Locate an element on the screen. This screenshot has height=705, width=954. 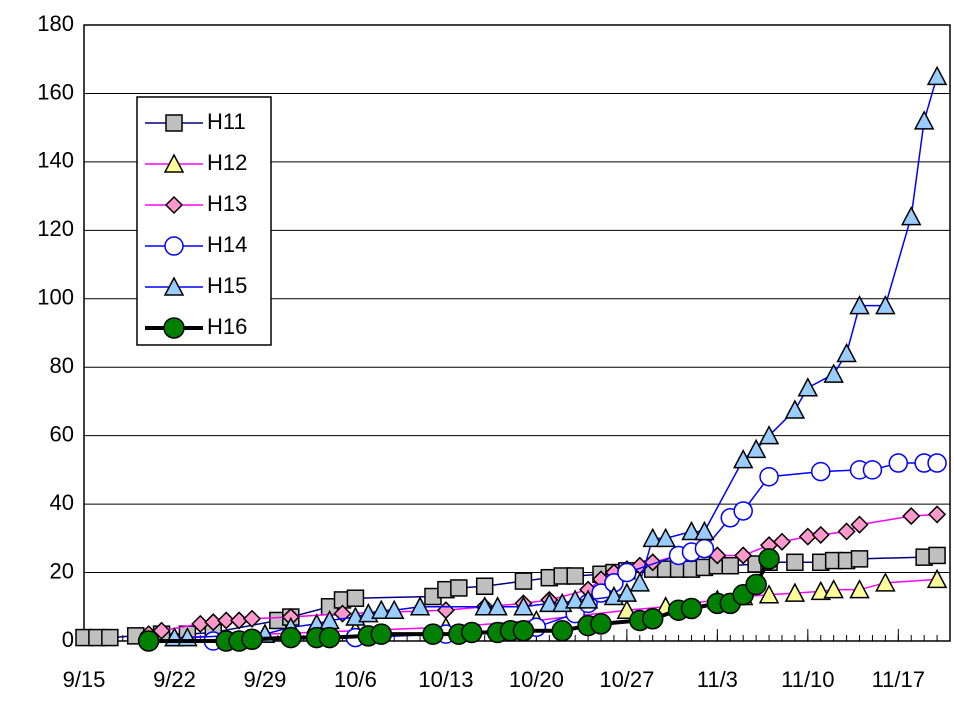
x-tick-label: 10/27 is located at coordinates (626, 679).